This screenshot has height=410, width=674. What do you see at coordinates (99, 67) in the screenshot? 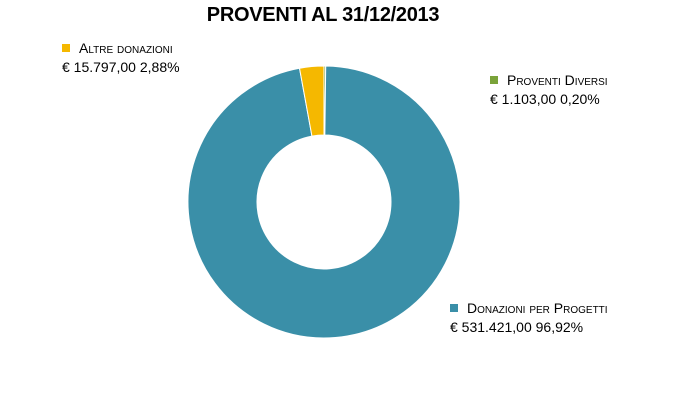
I see `slice-amount: € 15.797,00` at bounding box center [99, 67].